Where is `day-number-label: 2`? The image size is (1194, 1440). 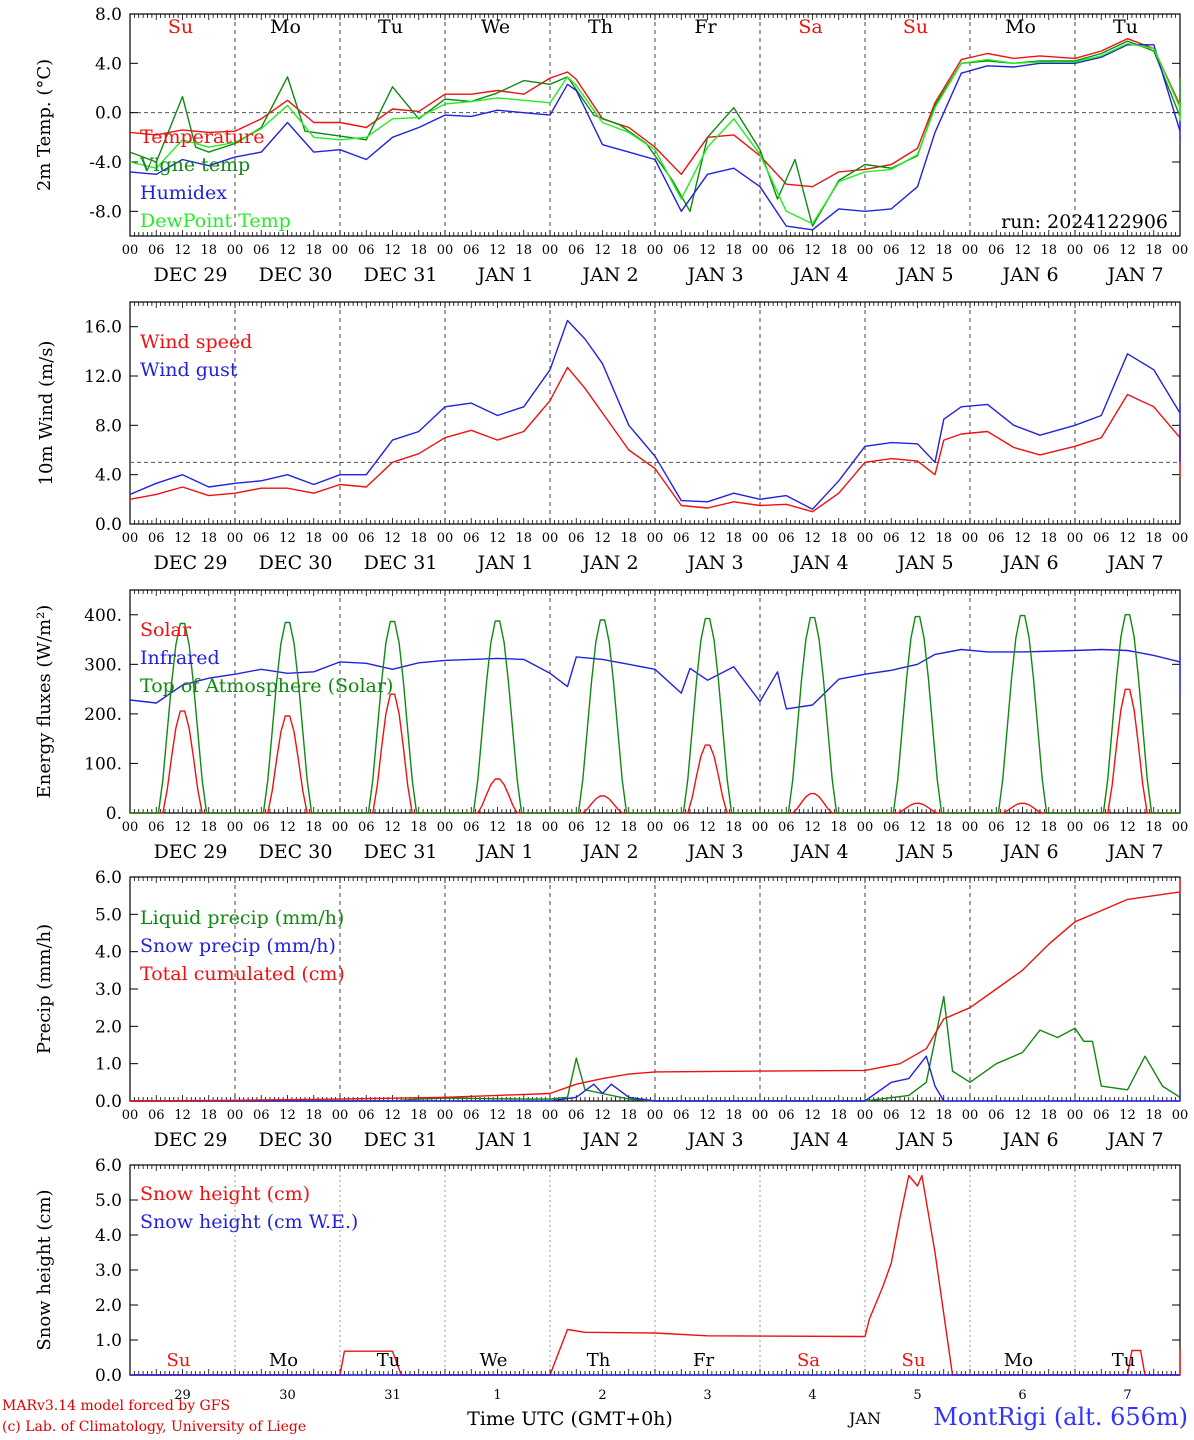
day-number-label: 2 is located at coordinates (602, 1395).